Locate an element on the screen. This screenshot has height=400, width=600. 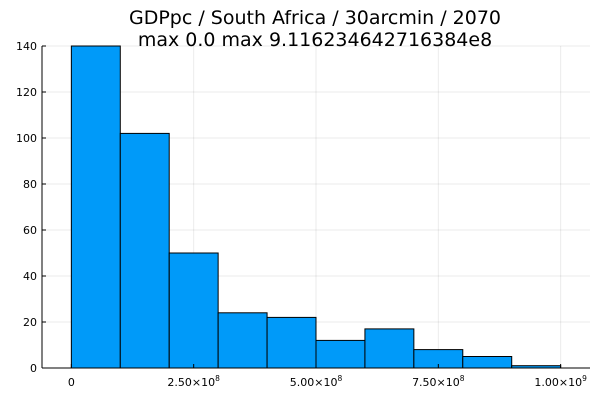
x-tick-mantissa: 7.50×10 is located at coordinates (436, 382).